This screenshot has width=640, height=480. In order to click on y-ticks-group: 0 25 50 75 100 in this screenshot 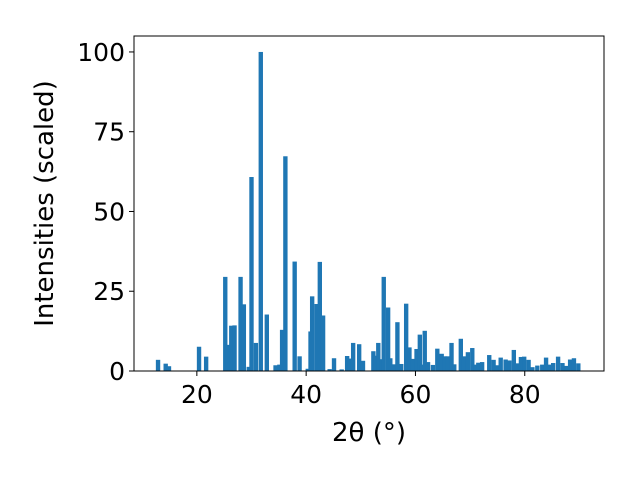, I will do `click(105, 212)`.